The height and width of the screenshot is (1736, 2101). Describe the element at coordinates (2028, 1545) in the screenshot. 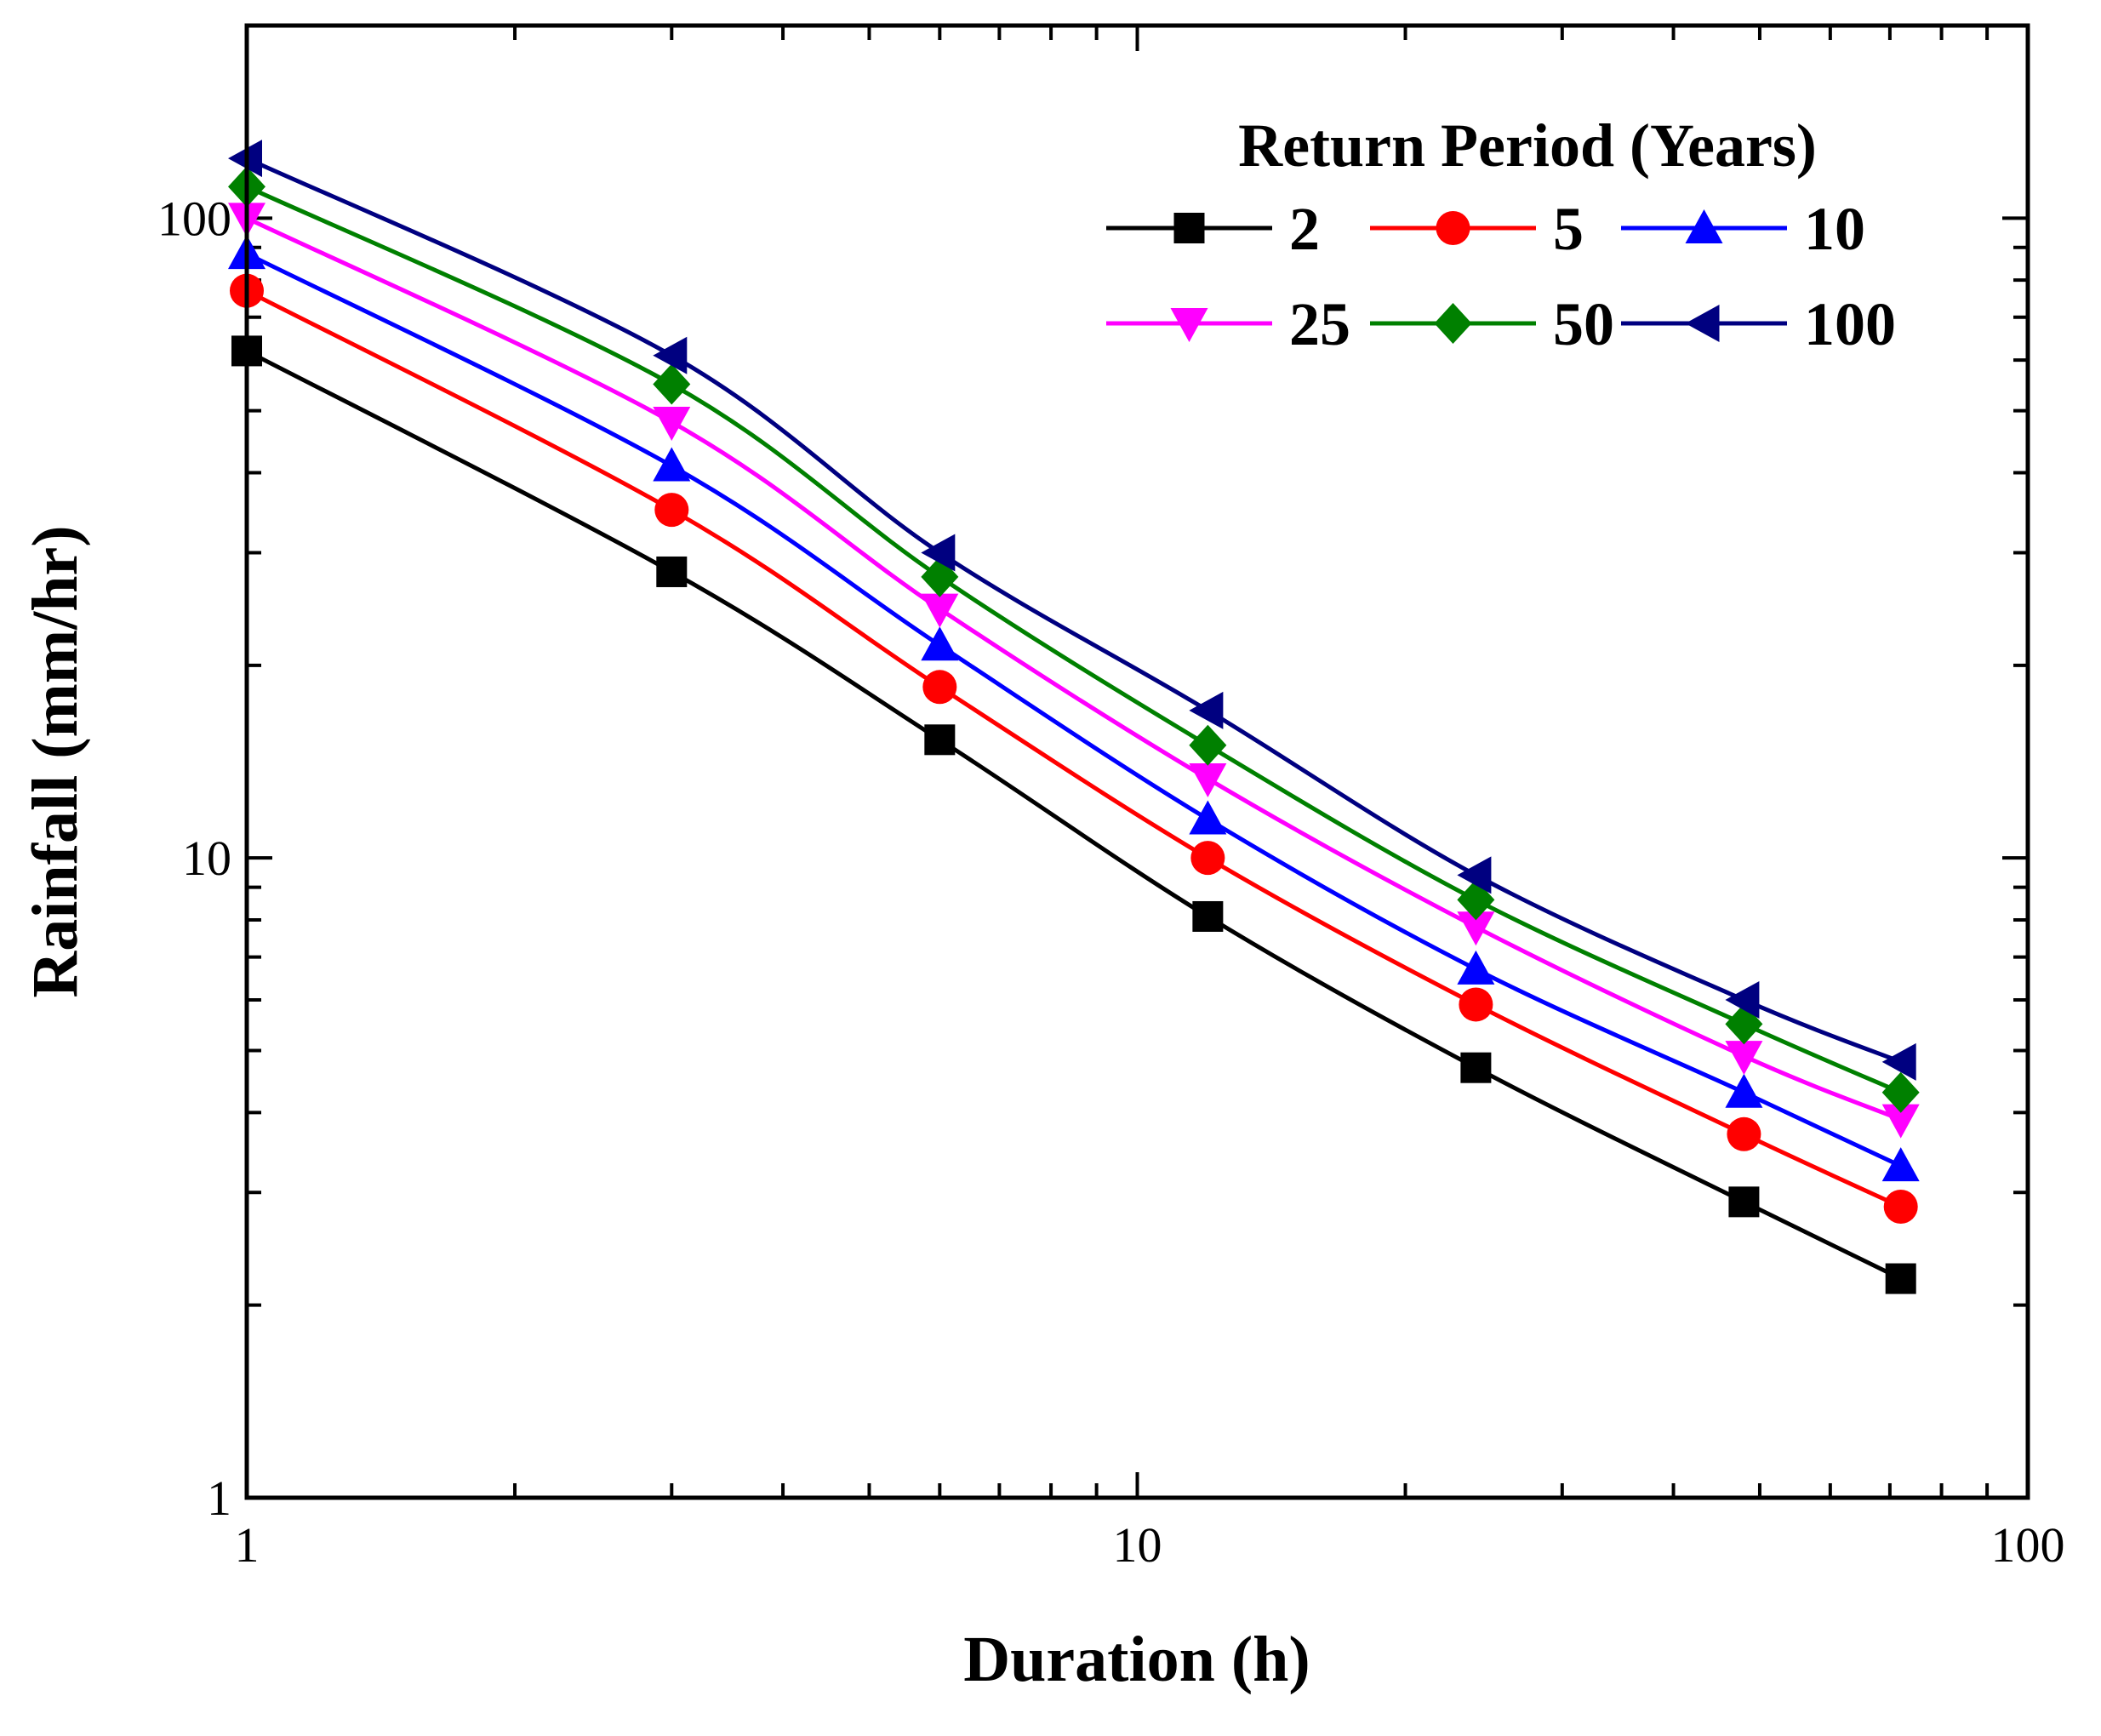

I see `x-tick-label: 100` at that location.